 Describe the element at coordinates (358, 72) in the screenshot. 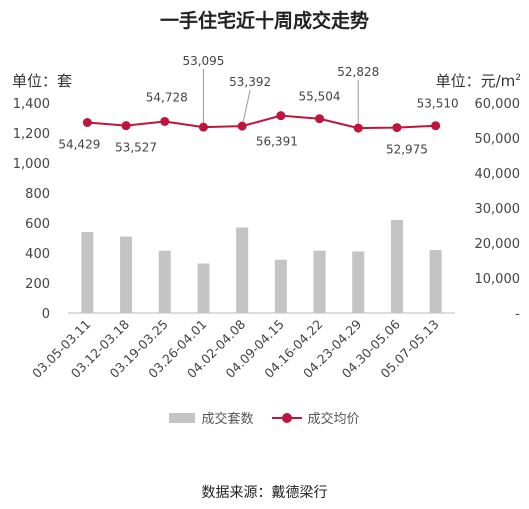

I see `price-label: 52,828` at that location.